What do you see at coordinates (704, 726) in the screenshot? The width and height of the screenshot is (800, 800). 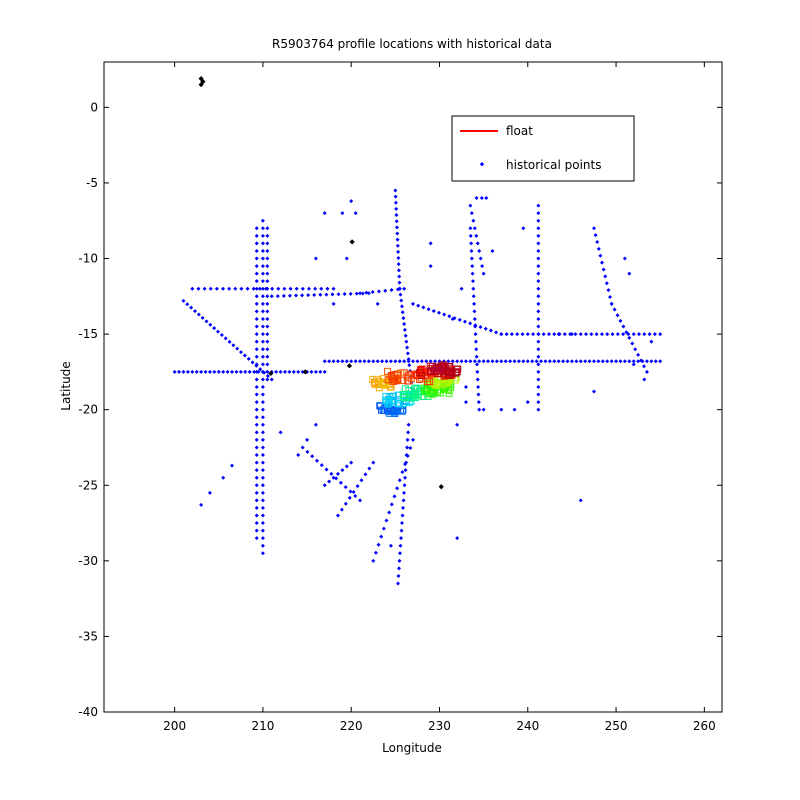 I see `x-tick-label: 260` at bounding box center [704, 726].